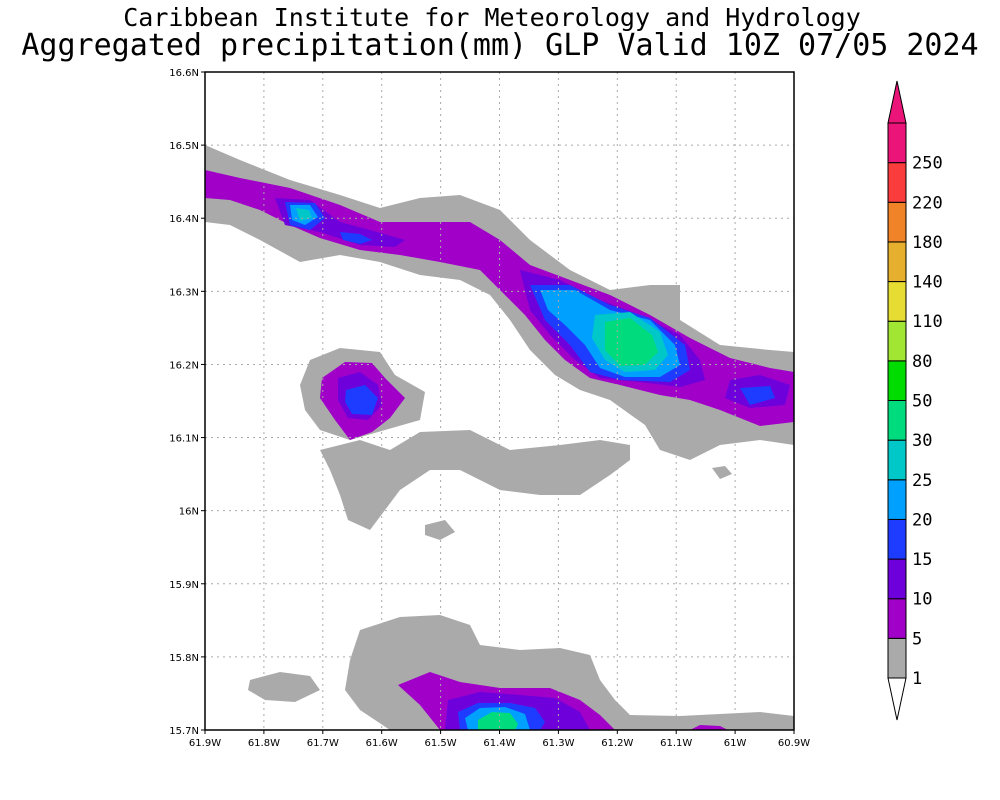 Image resolution: width=1000 pixels, height=800 pixels. Describe the element at coordinates (897, 699) in the screenshot. I see `colorbar-below-triangle` at that location.